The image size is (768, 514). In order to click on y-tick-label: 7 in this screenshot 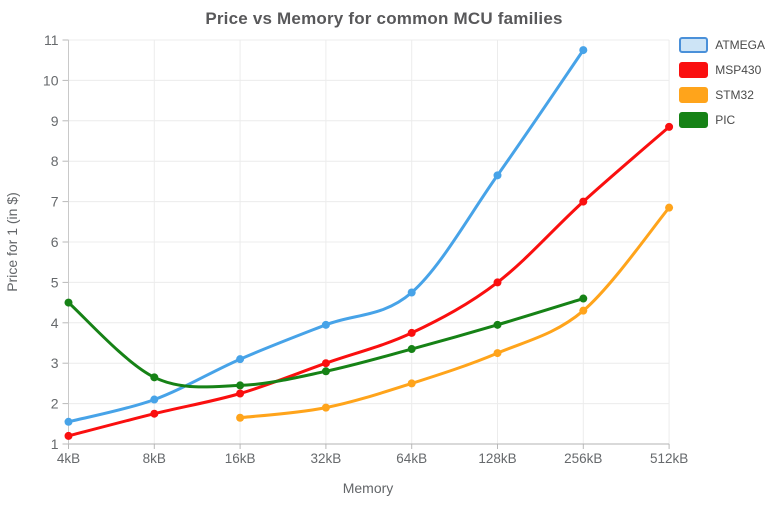, I will do `click(55, 202)`.